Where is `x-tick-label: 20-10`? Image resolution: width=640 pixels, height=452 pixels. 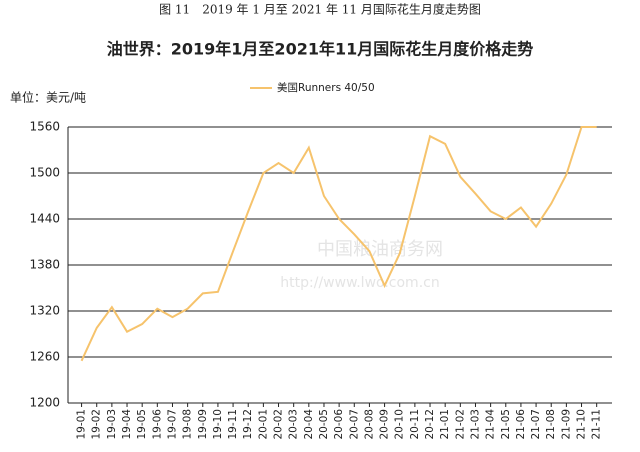
x-tick-label: 20-10 is located at coordinates (400, 424).